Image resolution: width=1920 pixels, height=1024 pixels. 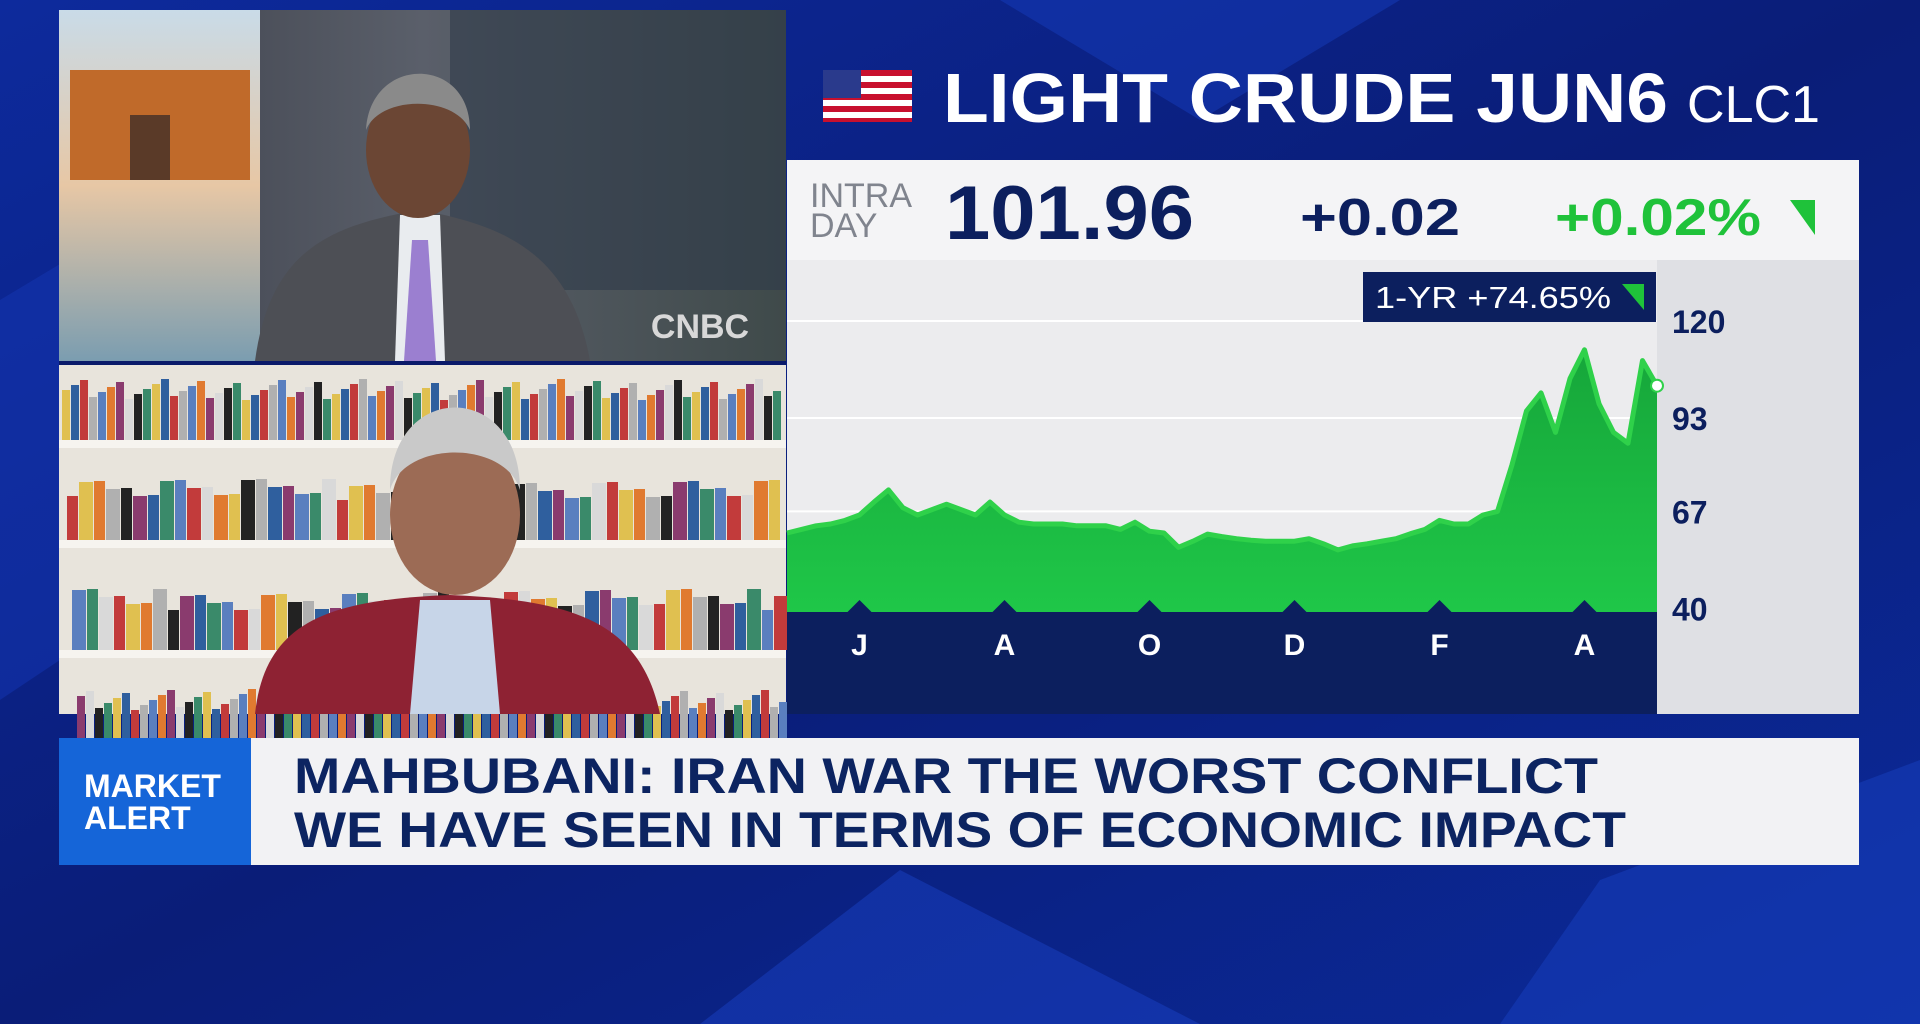 What do you see at coordinates (867, 96) in the screenshot?
I see `us-flag` at bounding box center [867, 96].